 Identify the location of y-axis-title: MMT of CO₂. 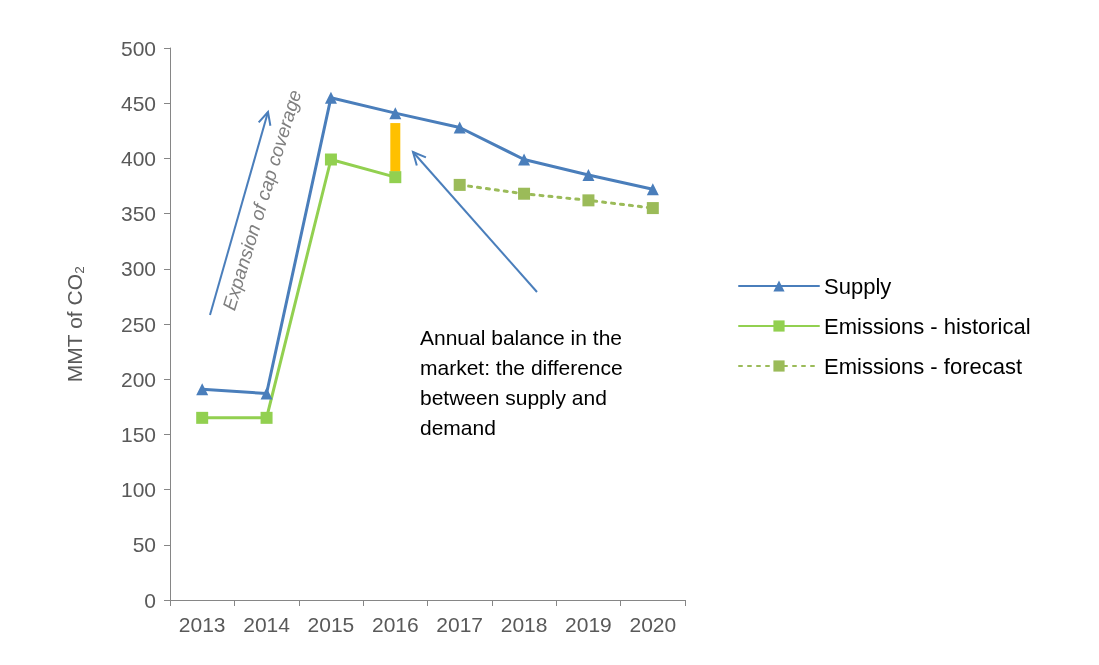
(74, 324).